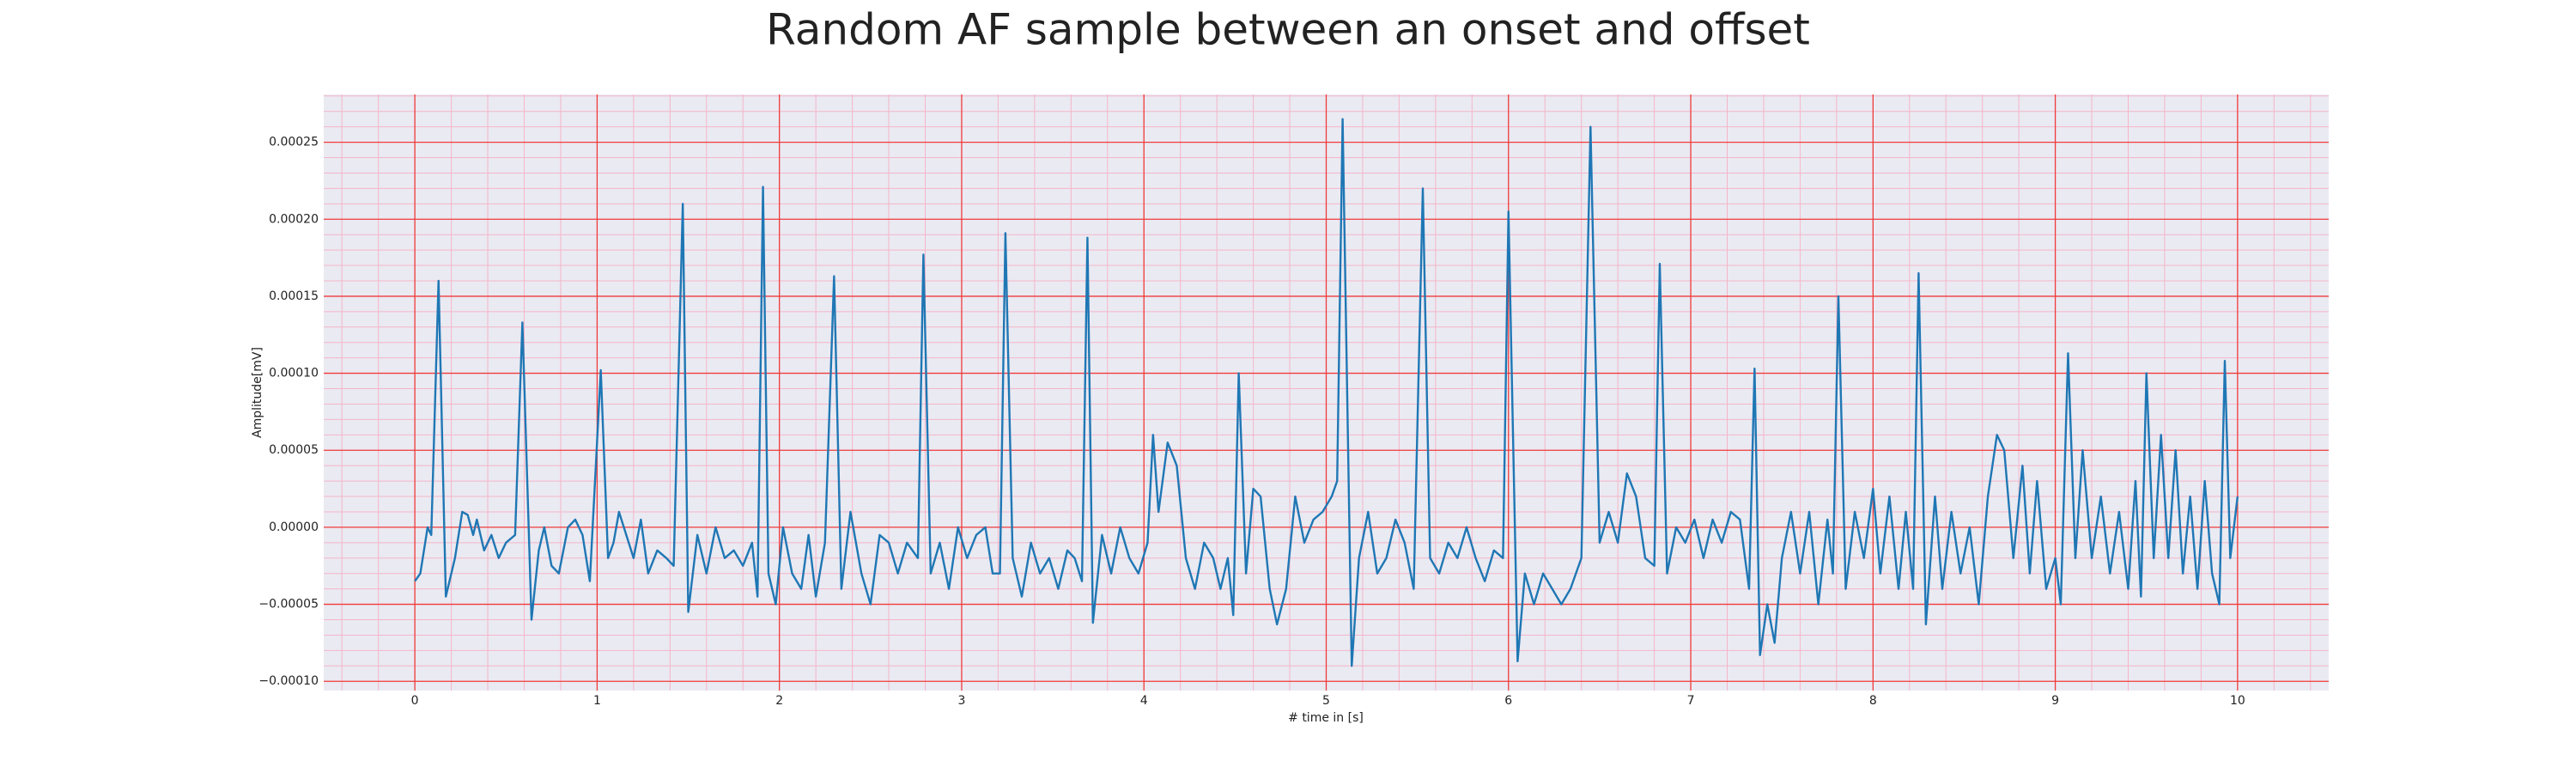  Describe the element at coordinates (258, 392) in the screenshot. I see `y-axis-label: Amplitude[mV]` at that location.